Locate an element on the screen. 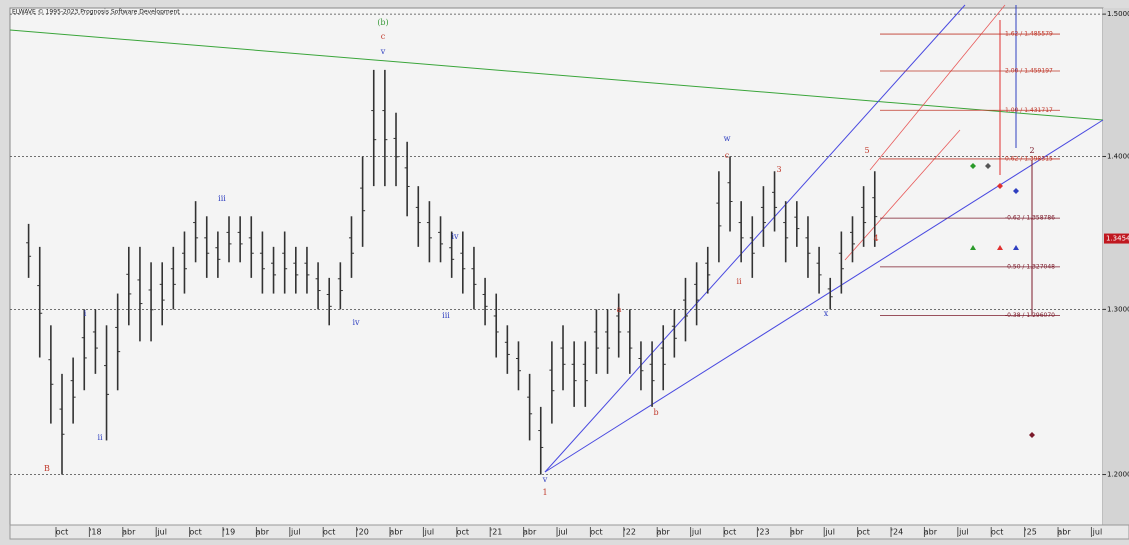 Image resolution: width=1129 pixels, height=545 pixels. fib-label: -0.62 / 1.358786 is located at coordinates (1030, 218).